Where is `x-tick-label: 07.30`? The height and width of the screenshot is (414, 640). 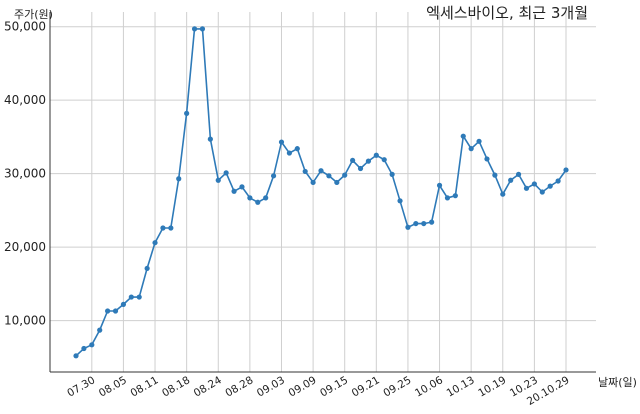
x-tick-label: 07.30 is located at coordinates (81, 386).